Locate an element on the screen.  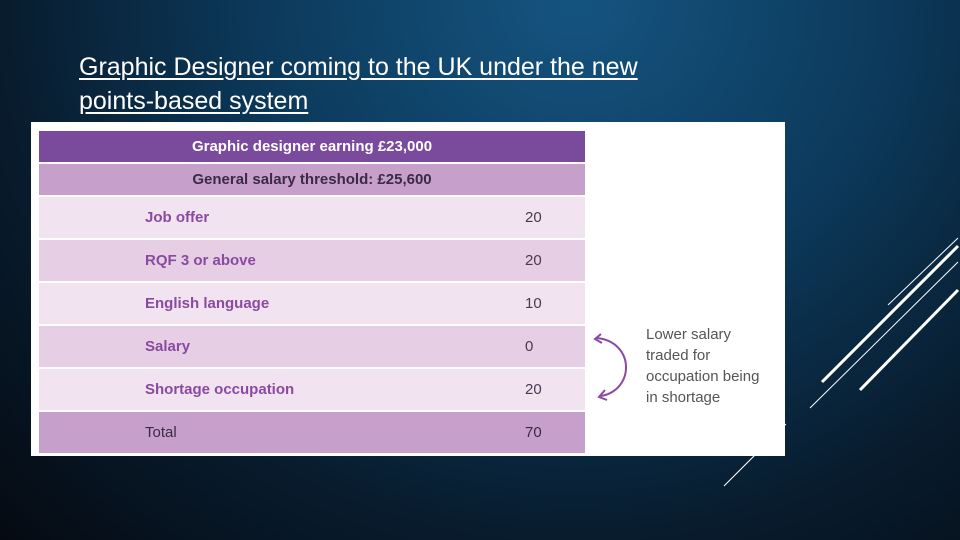
table-row: English language 10 is located at coordinates (312, 303).